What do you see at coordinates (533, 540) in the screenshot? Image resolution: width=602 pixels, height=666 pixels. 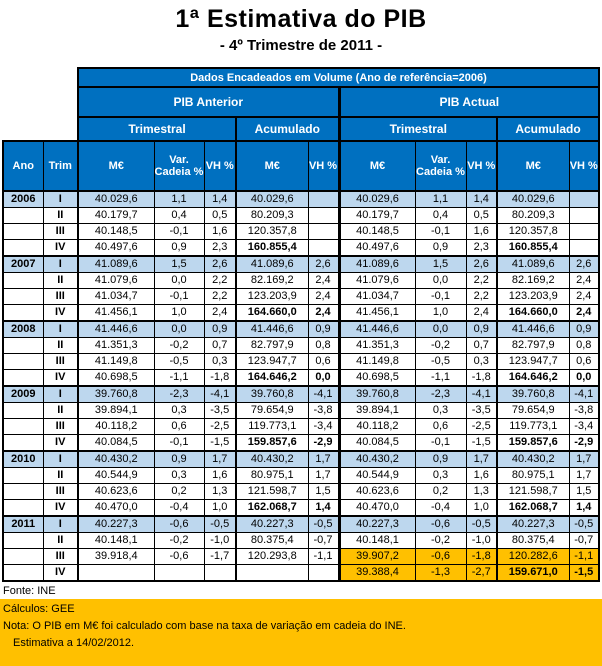 I see `value-cell: 80.375,4` at bounding box center [533, 540].